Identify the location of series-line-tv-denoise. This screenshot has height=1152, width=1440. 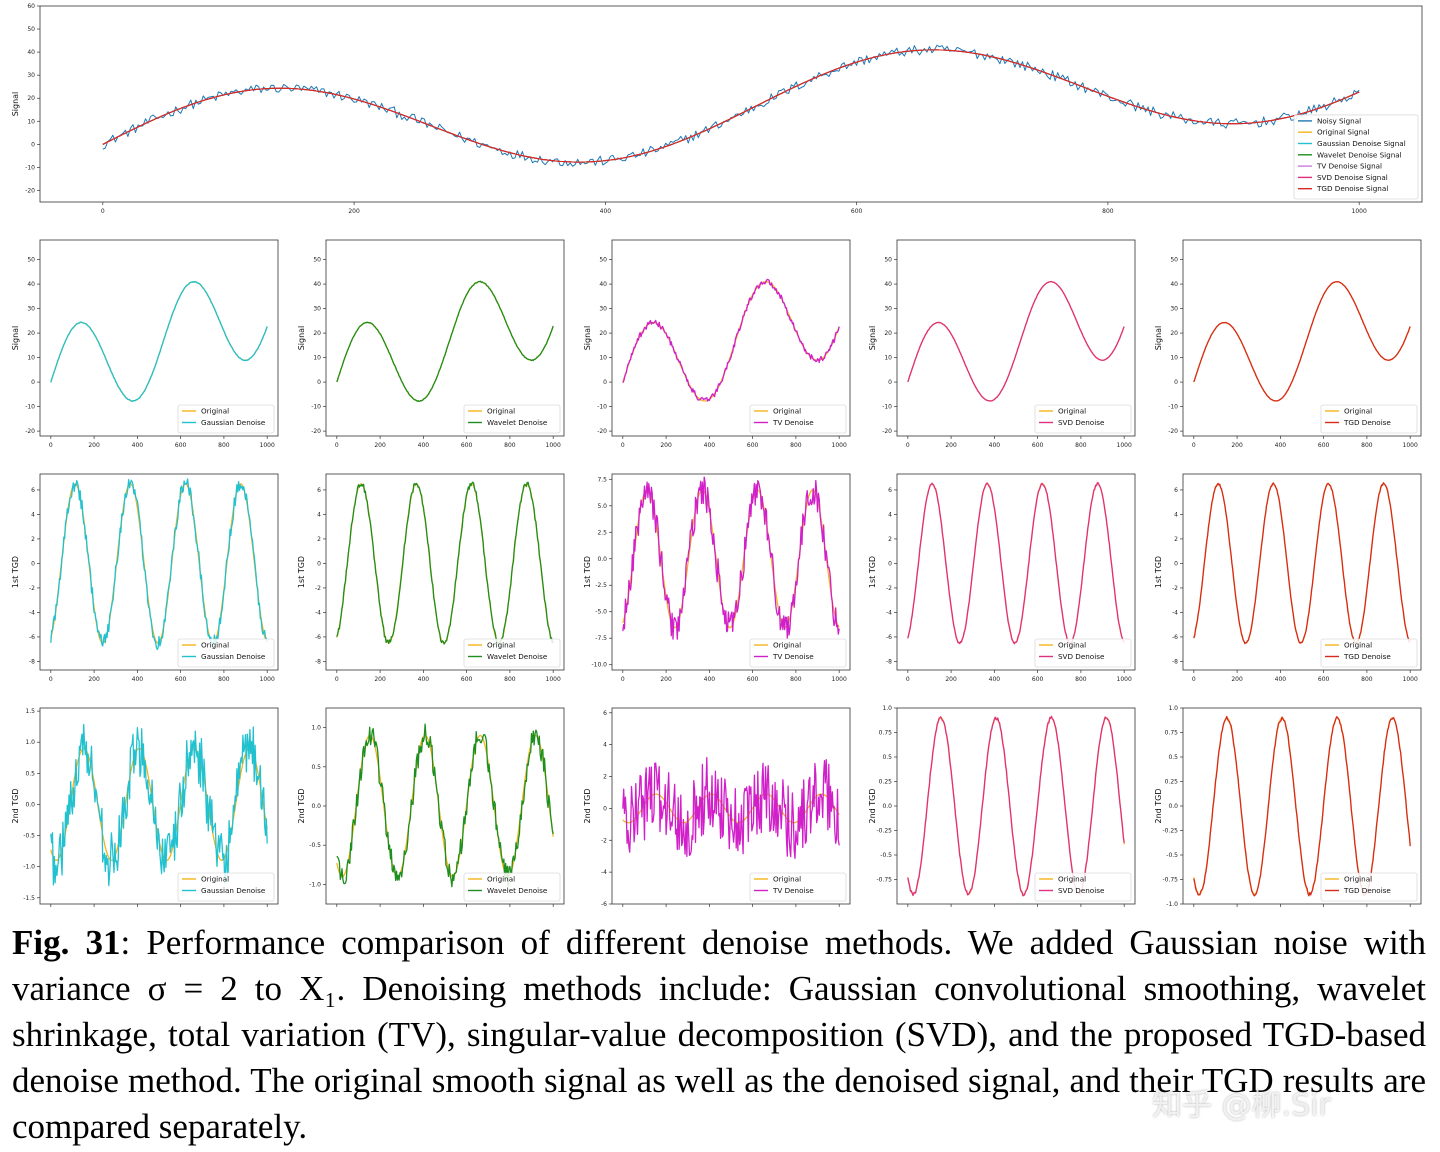
(731, 808).